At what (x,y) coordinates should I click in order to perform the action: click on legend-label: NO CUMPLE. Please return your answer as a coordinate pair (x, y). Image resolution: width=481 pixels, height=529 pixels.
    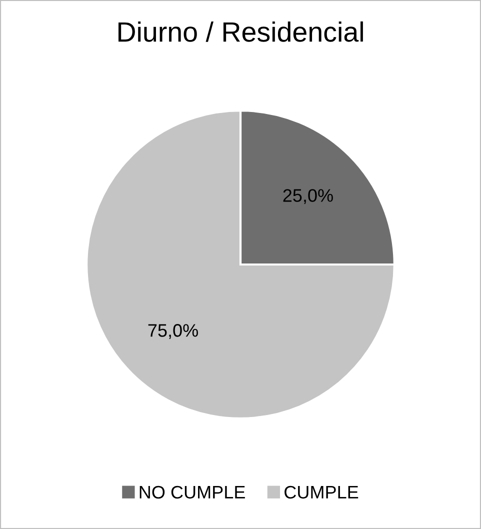
    Looking at the image, I should click on (192, 492).